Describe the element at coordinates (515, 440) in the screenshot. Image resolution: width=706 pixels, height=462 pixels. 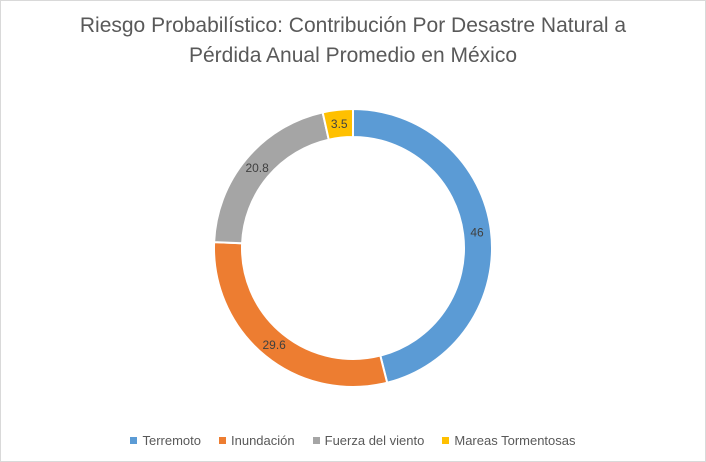
I see `legend-label-mareas-tormentosas: Mareas Tormentosas` at that location.